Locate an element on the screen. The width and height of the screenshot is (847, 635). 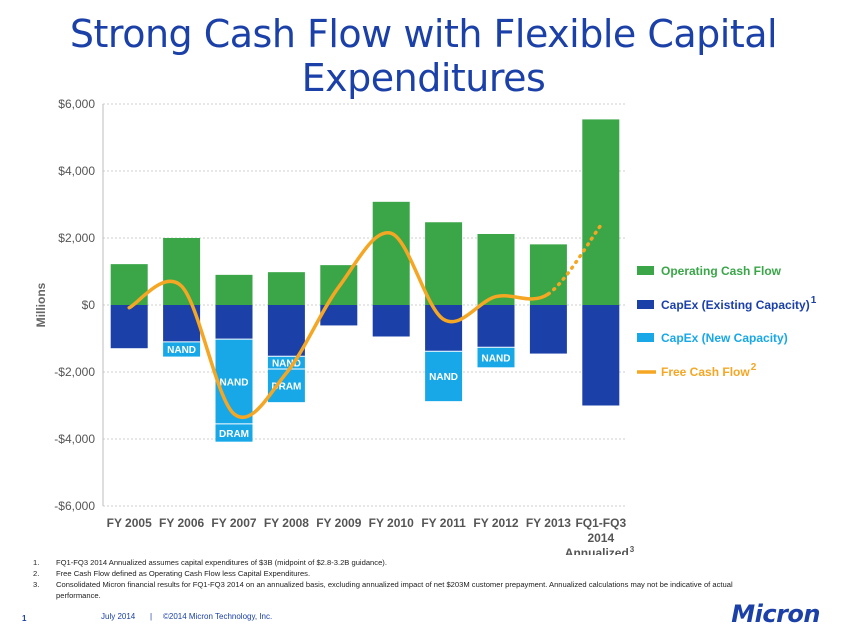
legend-label: Free Cash Flow is located at coordinates (705, 372).